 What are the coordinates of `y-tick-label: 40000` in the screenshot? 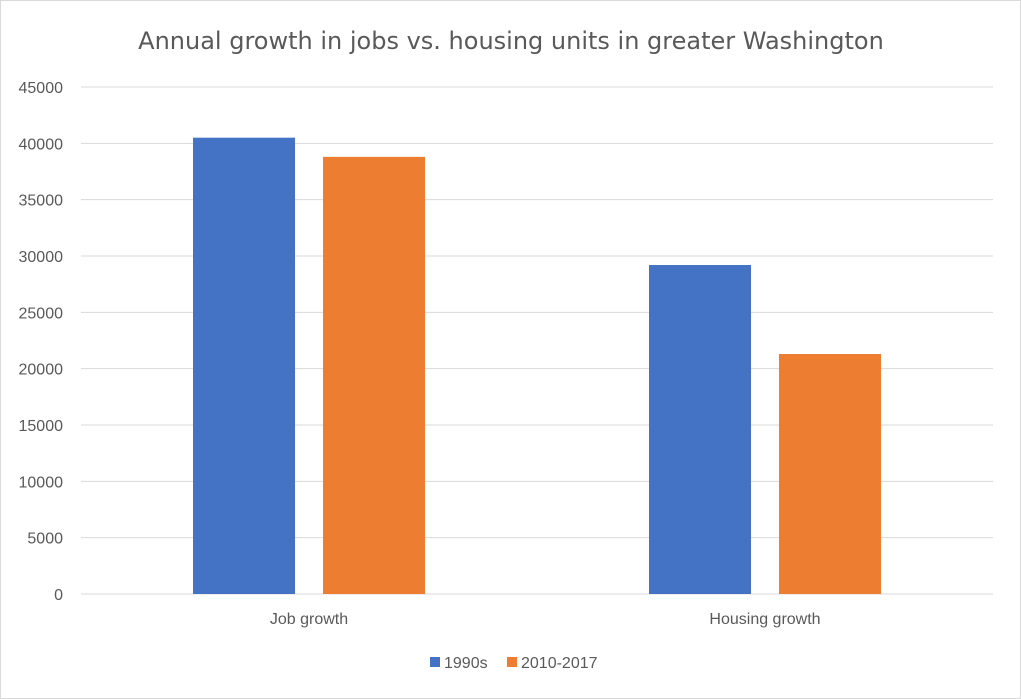 It's located at (41, 144).